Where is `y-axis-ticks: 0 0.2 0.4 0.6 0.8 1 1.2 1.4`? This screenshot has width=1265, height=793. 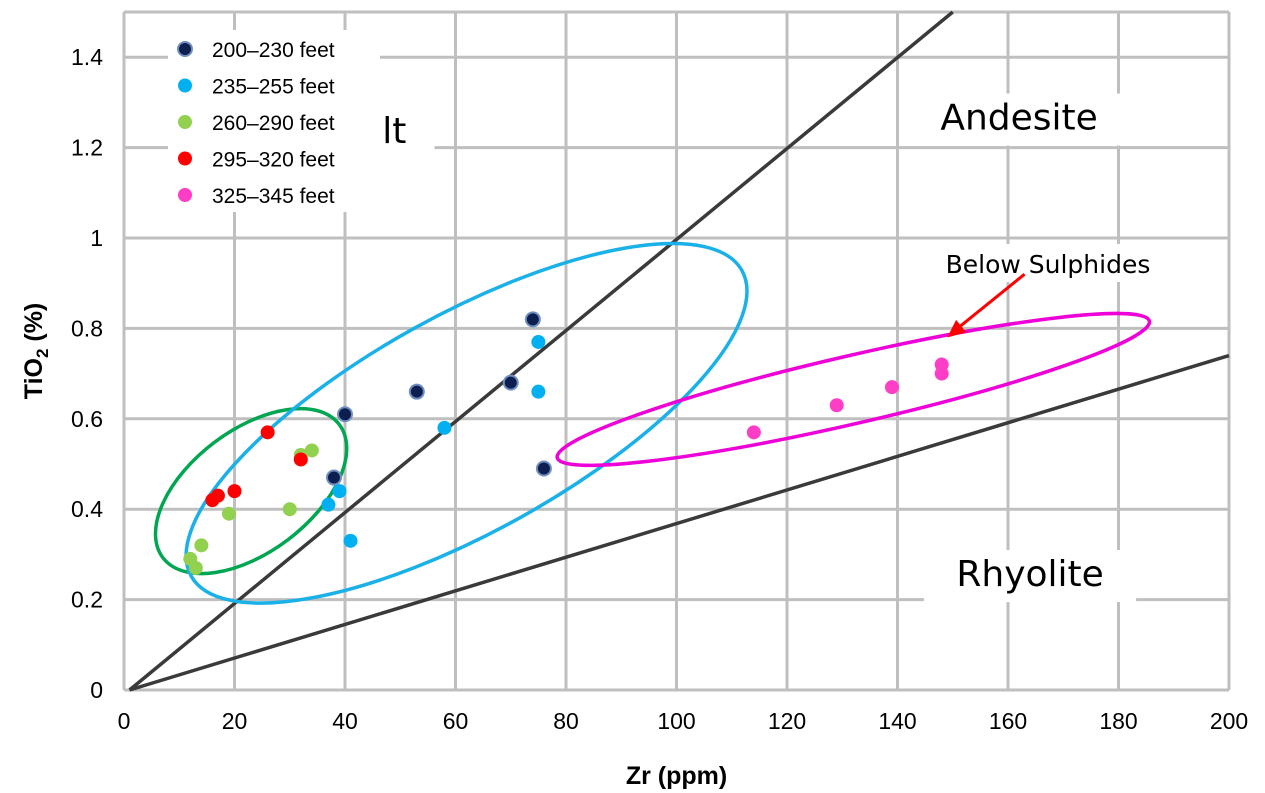 y-axis-ticks: 0 0.2 0.4 0.6 0.8 1 1.2 1.4 is located at coordinates (87, 373).